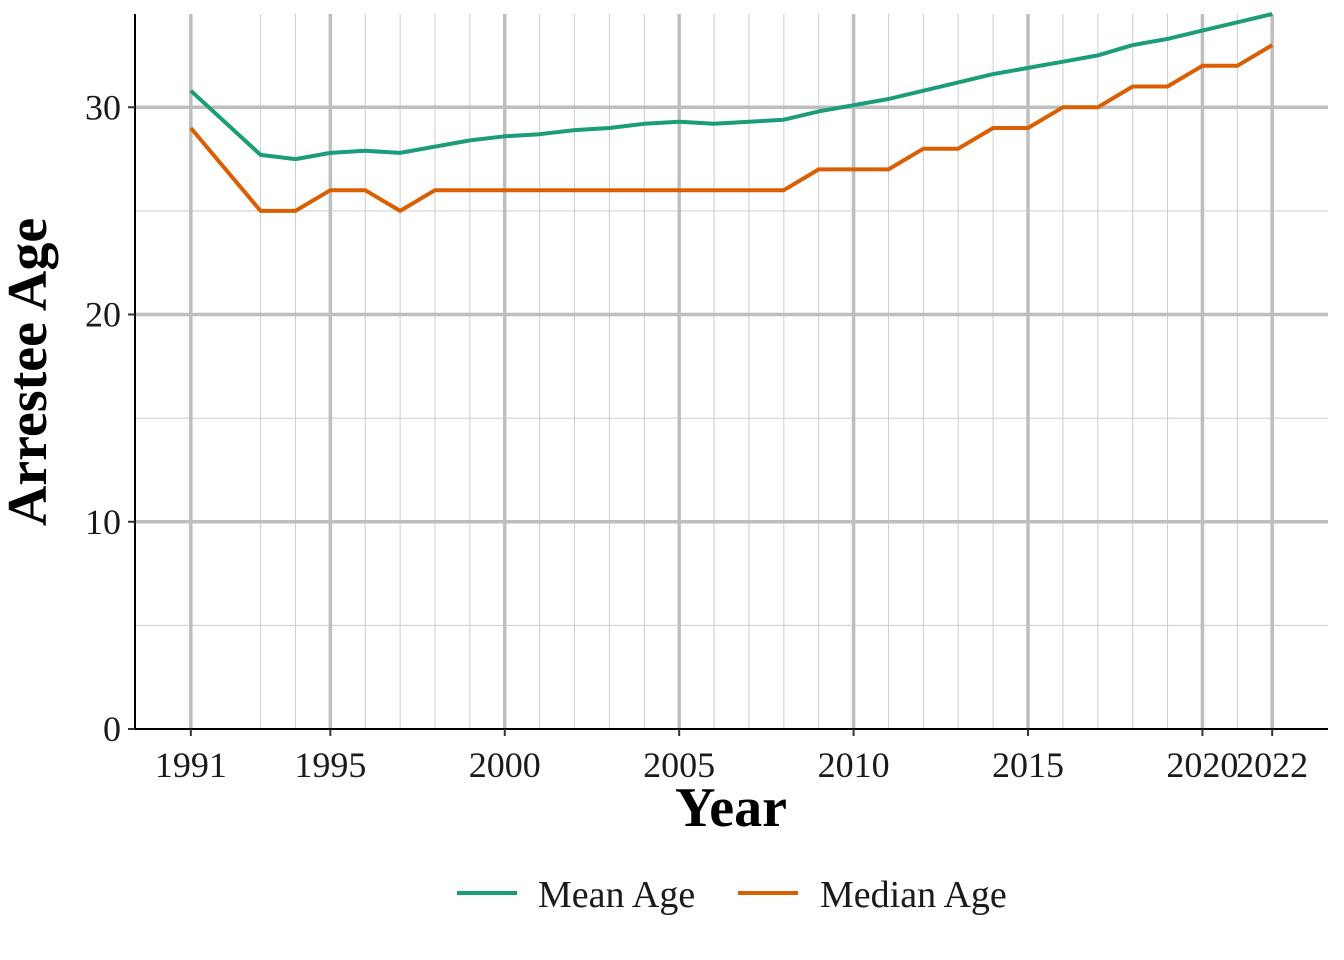  I want to click on y-tick-label: 20, so click(103, 315).